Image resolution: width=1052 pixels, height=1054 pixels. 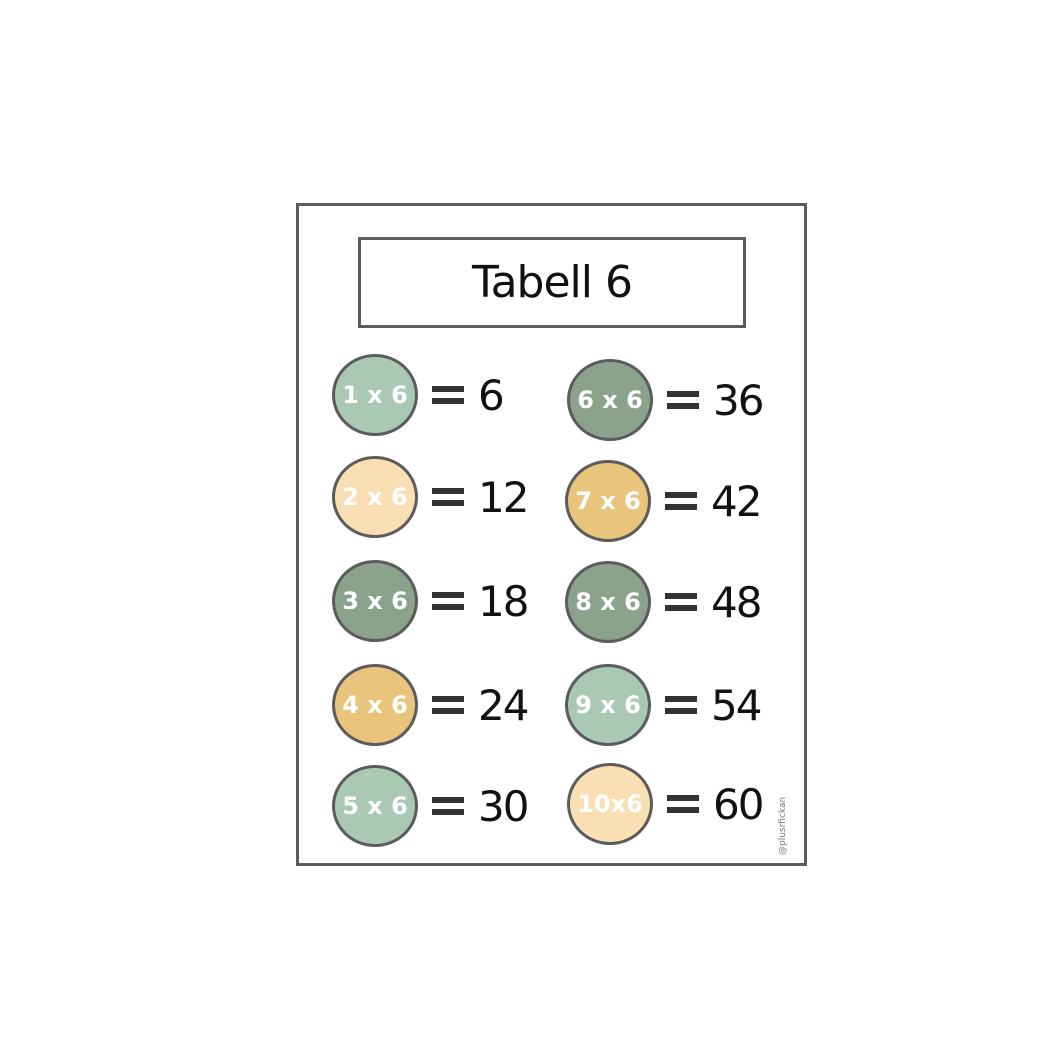 I want to click on expression-circle: 2 x 6, so click(x=375, y=497).